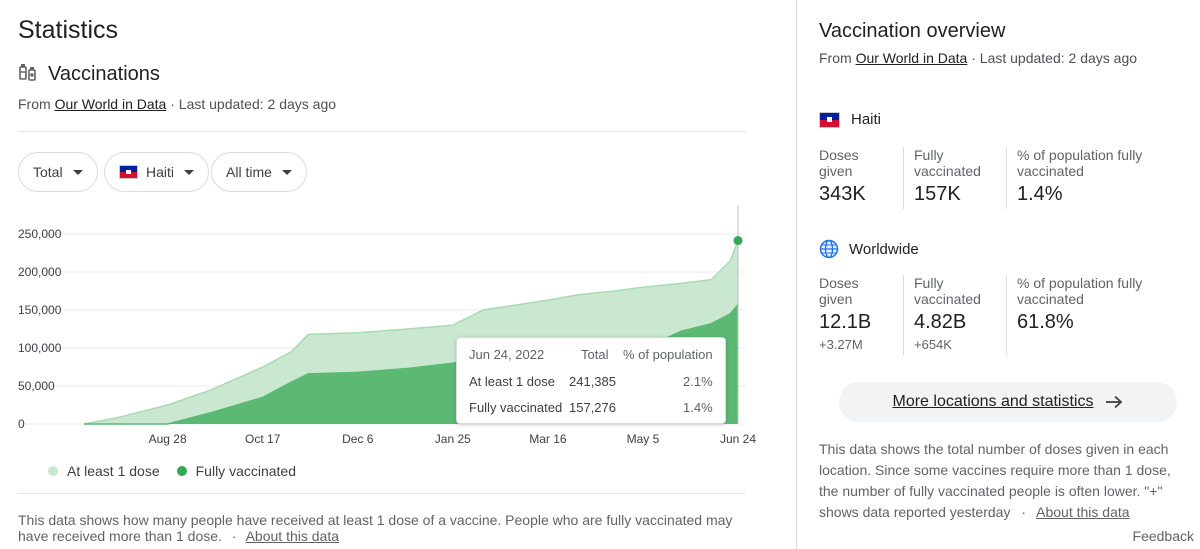  I want to click on more-locations-button: More locations and statistics, so click(1008, 402).